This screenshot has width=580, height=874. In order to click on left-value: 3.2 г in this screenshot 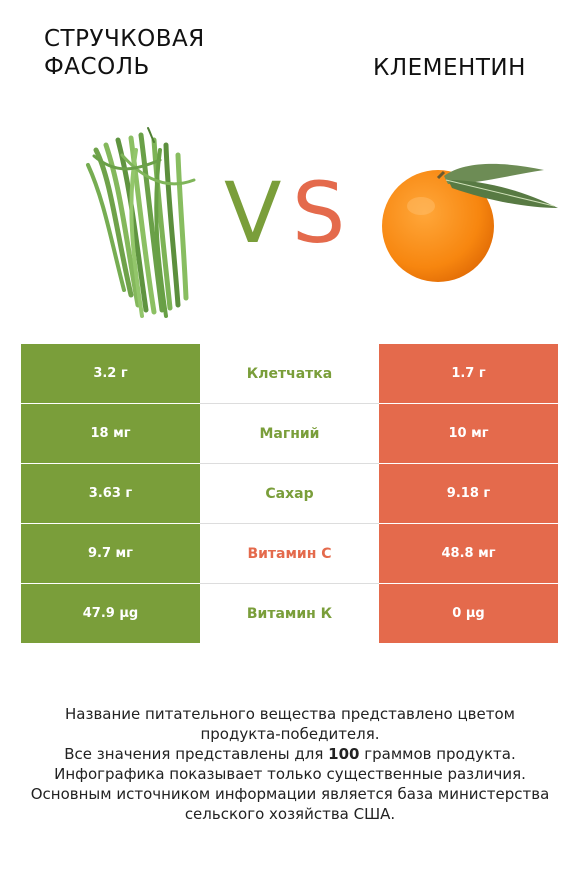, I will do `click(110, 373)`.